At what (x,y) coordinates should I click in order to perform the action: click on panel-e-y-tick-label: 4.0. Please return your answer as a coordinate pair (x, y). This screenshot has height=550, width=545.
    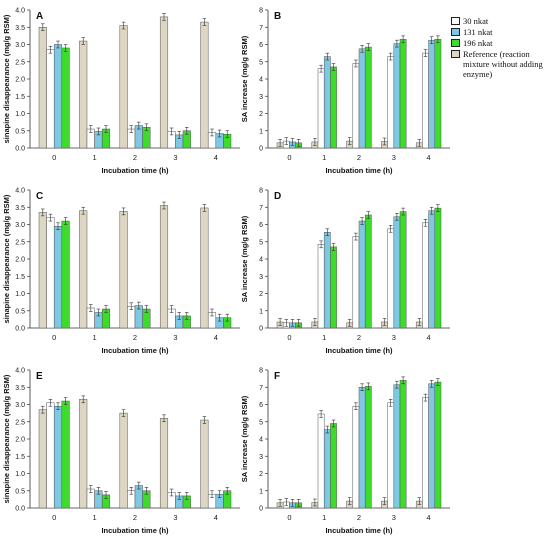
    Looking at the image, I should click on (20, 371).